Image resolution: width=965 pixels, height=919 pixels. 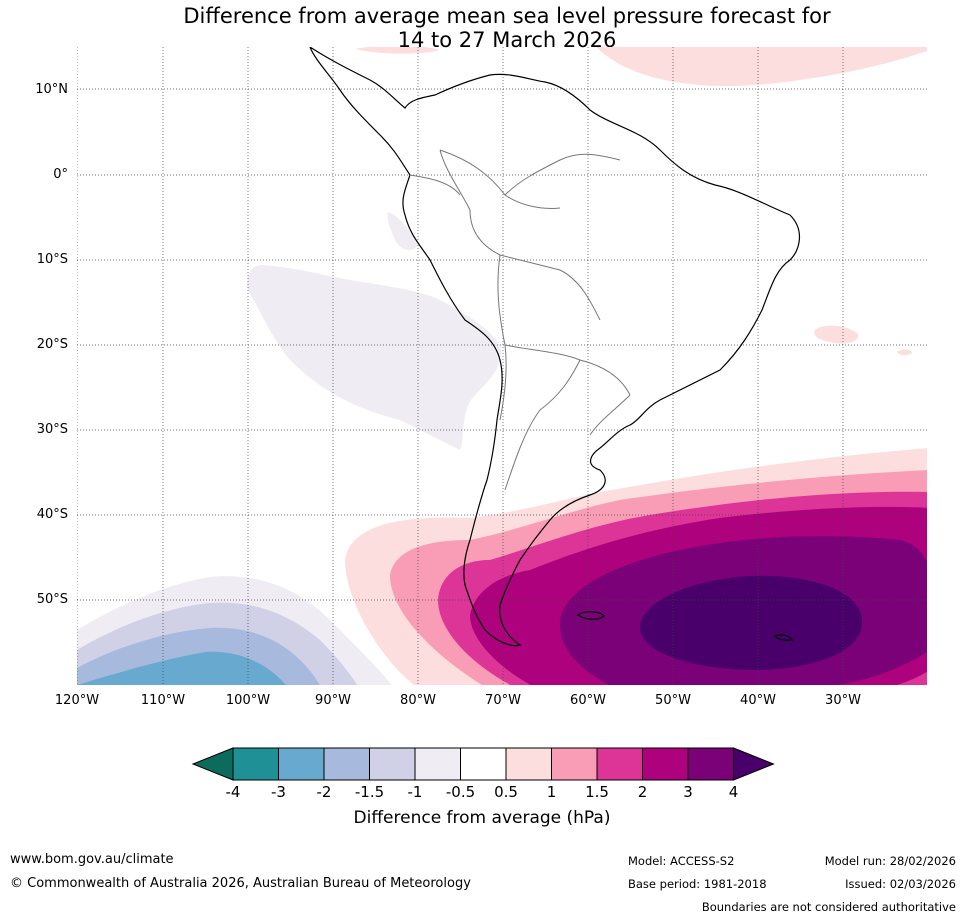 I want to click on lat-label-10n: 10°N, so click(x=51, y=89).